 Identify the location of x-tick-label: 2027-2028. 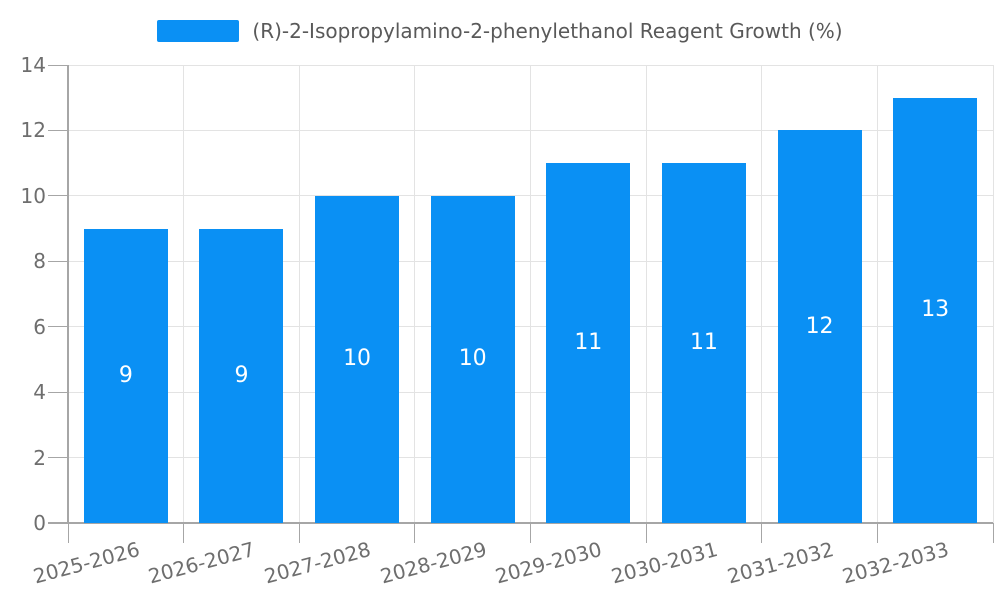
(317, 563).